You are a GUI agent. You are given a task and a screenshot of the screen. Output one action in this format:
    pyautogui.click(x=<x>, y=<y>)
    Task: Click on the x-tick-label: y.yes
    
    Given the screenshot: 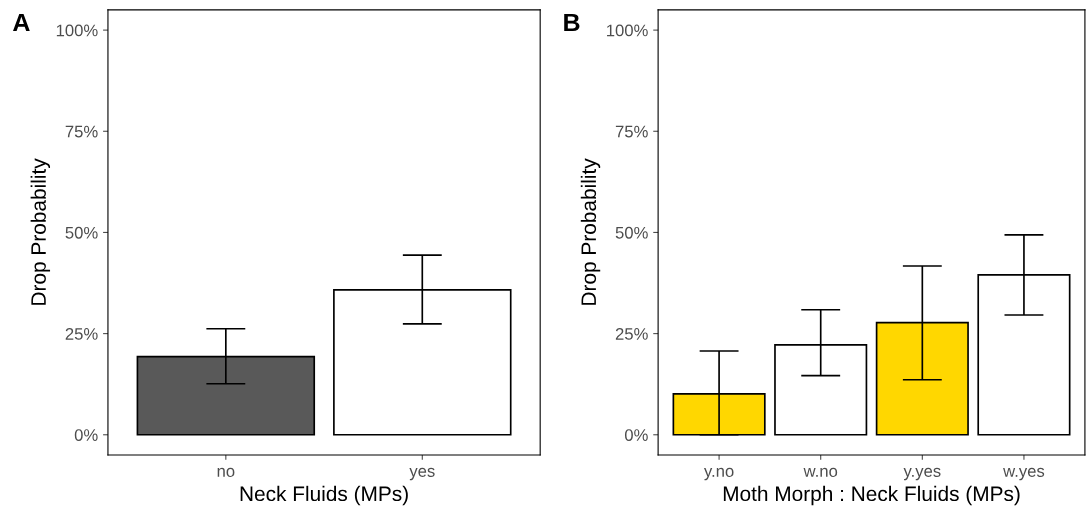 What is the action you would take?
    pyautogui.click(x=922, y=474)
    